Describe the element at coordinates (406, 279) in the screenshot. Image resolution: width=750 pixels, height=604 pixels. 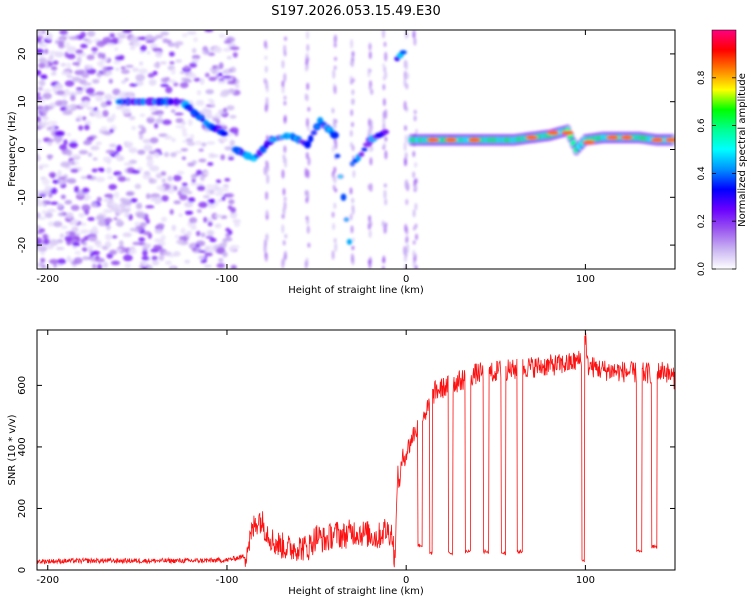
I see `x-tick-label: 0` at that location.